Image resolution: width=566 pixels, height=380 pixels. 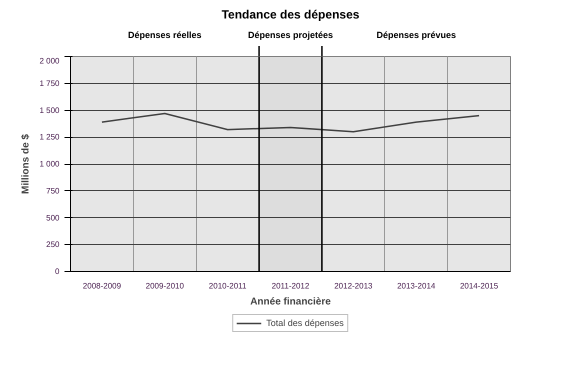 I want to click on y-tick-label: 1 750, so click(x=49, y=83).